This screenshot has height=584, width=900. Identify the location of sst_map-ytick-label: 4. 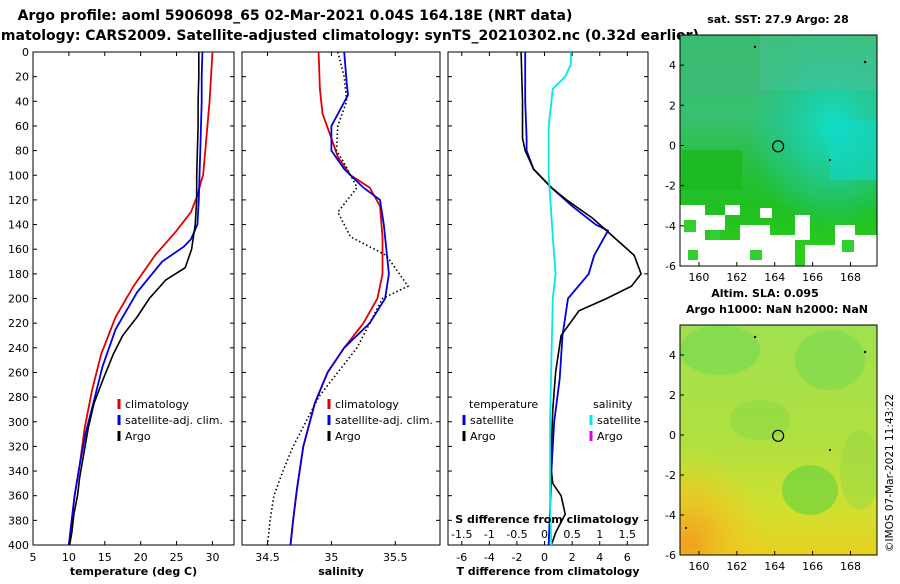
(672, 65).